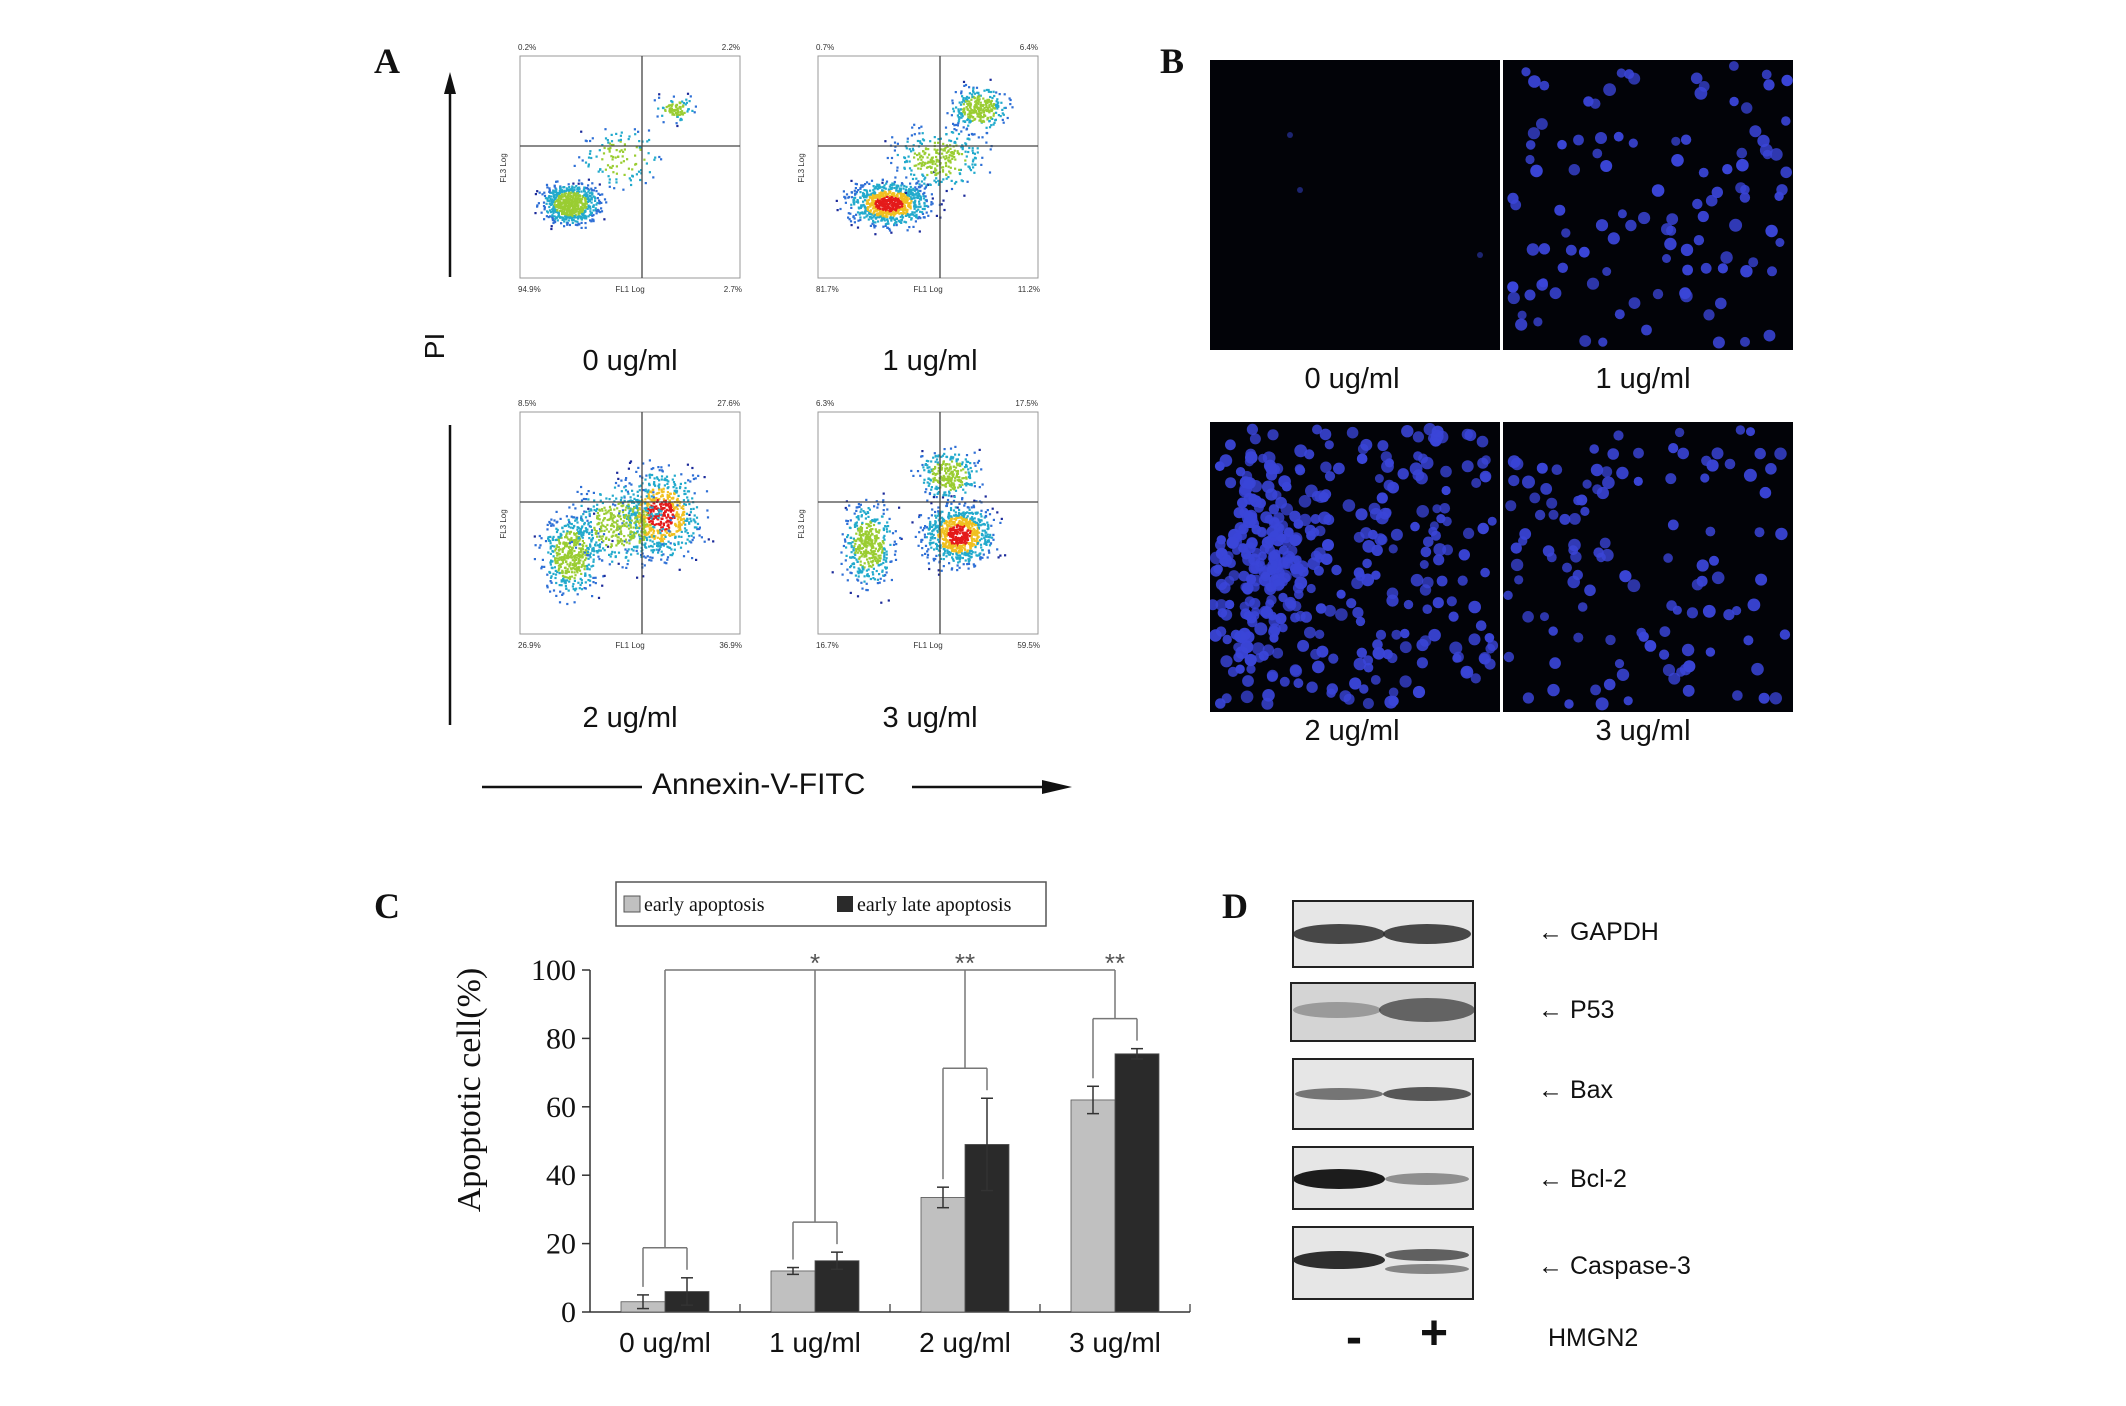 The height and width of the screenshot is (1406, 2126). I want to click on fluor-label-2: 2 ug/ml, so click(1352, 731).